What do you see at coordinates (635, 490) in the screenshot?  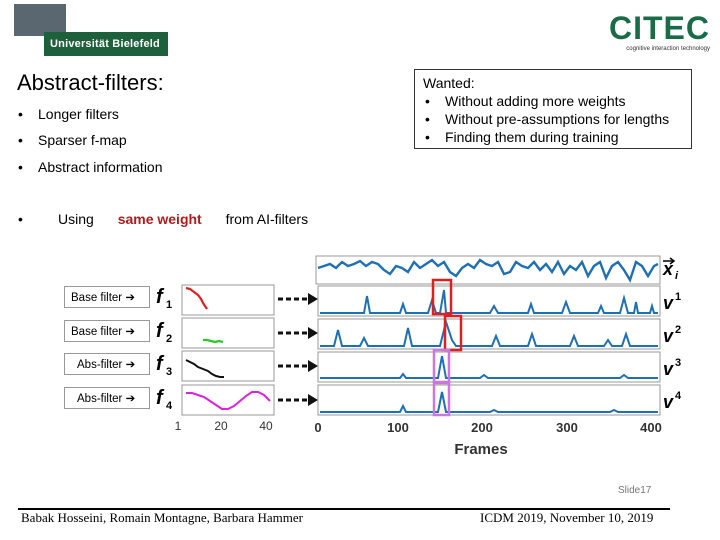 I see `slide-number: Slide17` at bounding box center [635, 490].